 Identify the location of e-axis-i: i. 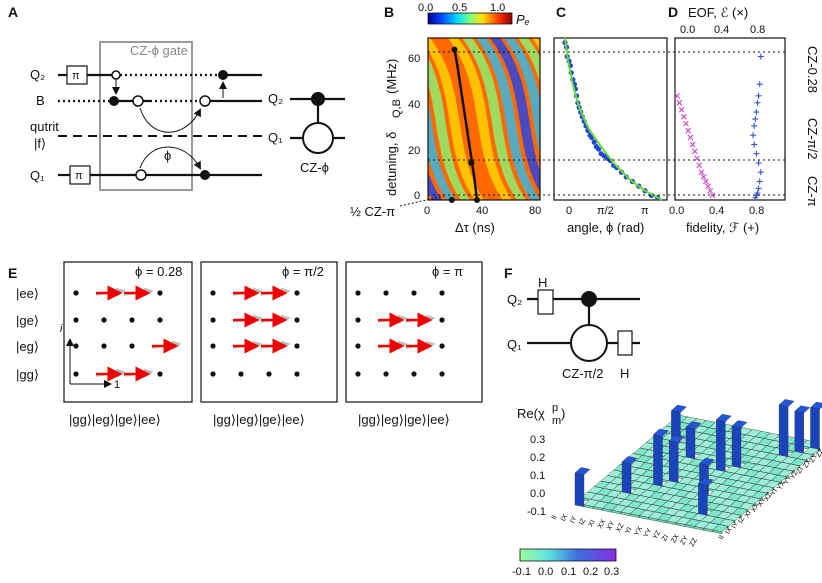
(61, 329).